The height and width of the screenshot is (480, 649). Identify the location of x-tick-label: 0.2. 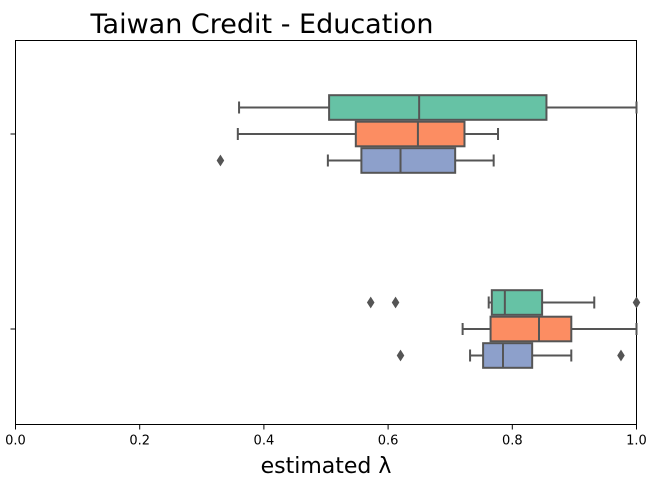
(139, 441).